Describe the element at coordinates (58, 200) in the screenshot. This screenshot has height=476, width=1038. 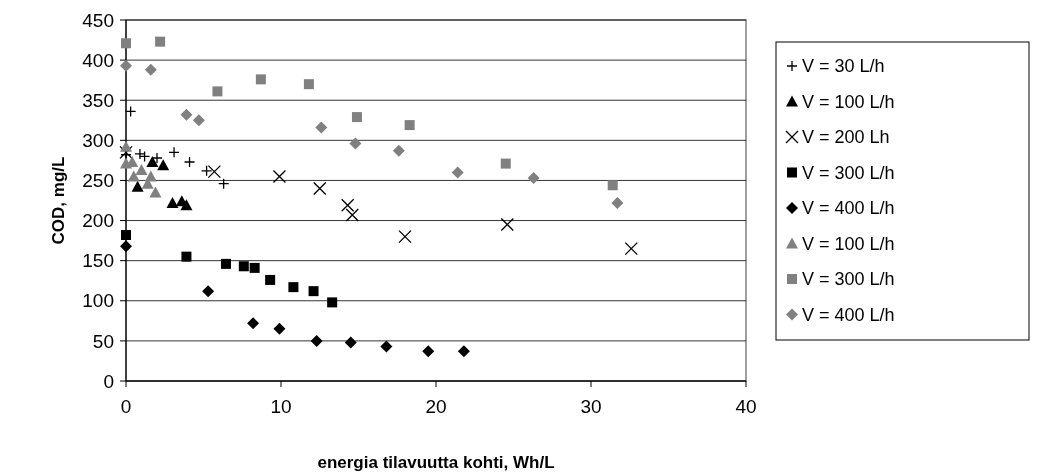
I see `y-axis-title: COD, mg/L` at that location.